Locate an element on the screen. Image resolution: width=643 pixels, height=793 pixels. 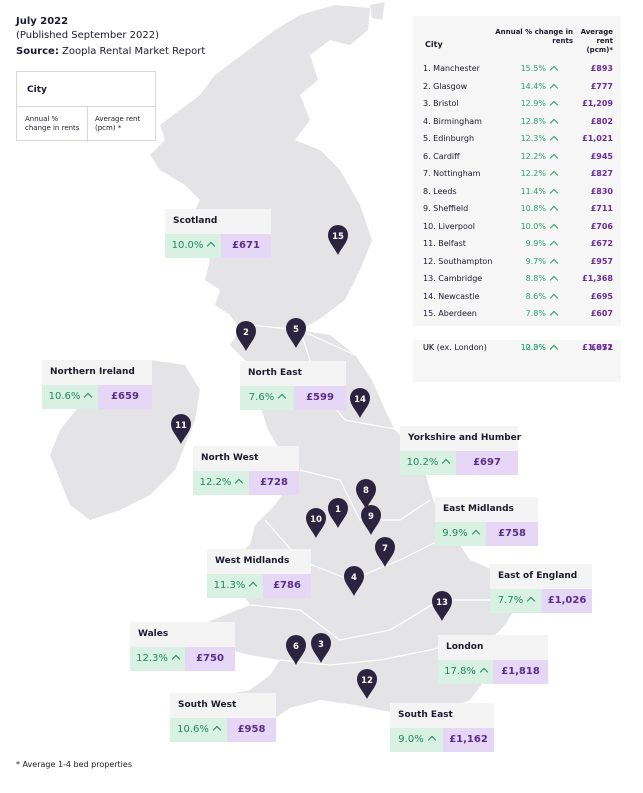
map-pin-2: 2 is located at coordinates (246, 336).